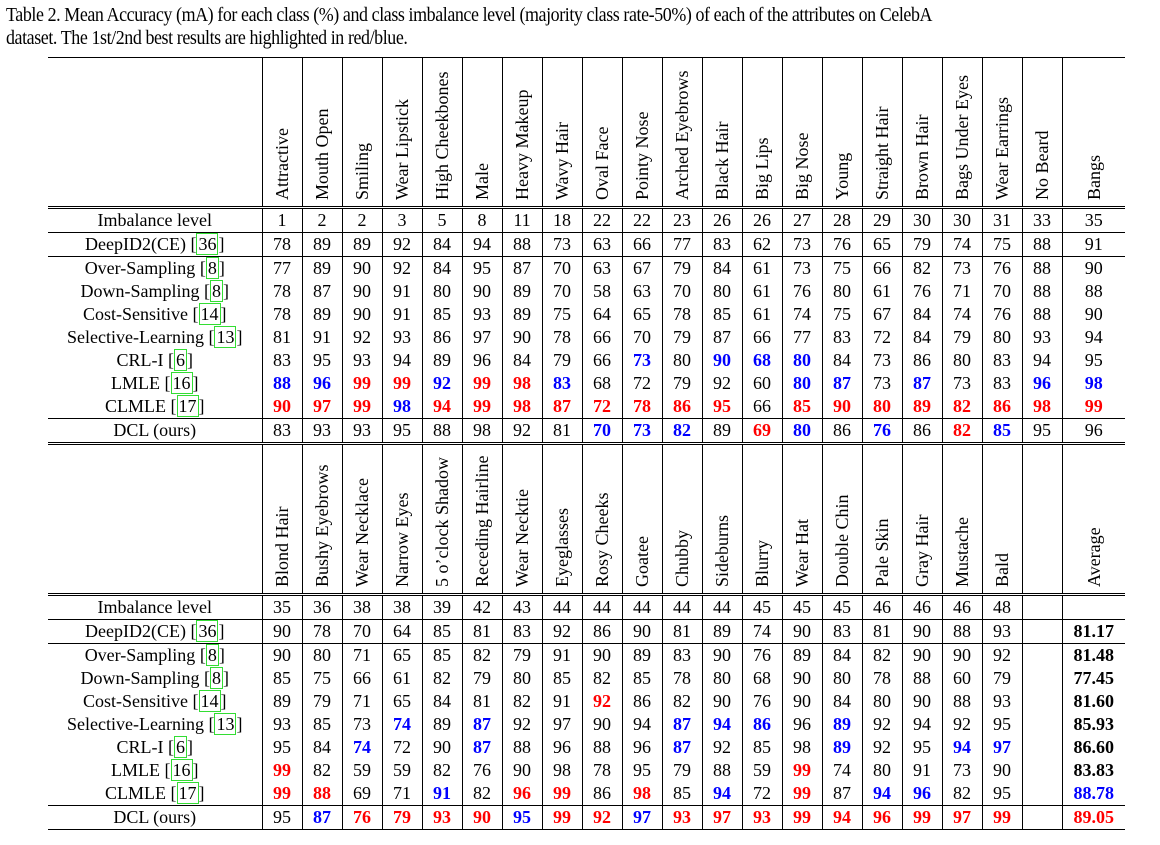 The height and width of the screenshot is (845, 1160). Describe the element at coordinates (138, 383) in the screenshot. I see `method-name: LMLE` at that location.